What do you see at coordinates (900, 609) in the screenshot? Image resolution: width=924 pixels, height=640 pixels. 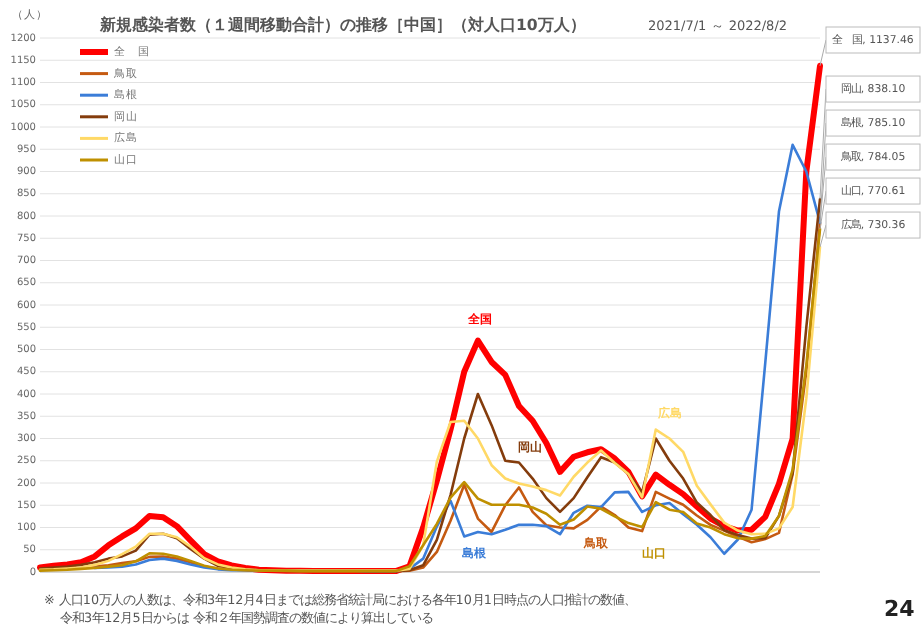 I see `text: 24` at bounding box center [900, 609].